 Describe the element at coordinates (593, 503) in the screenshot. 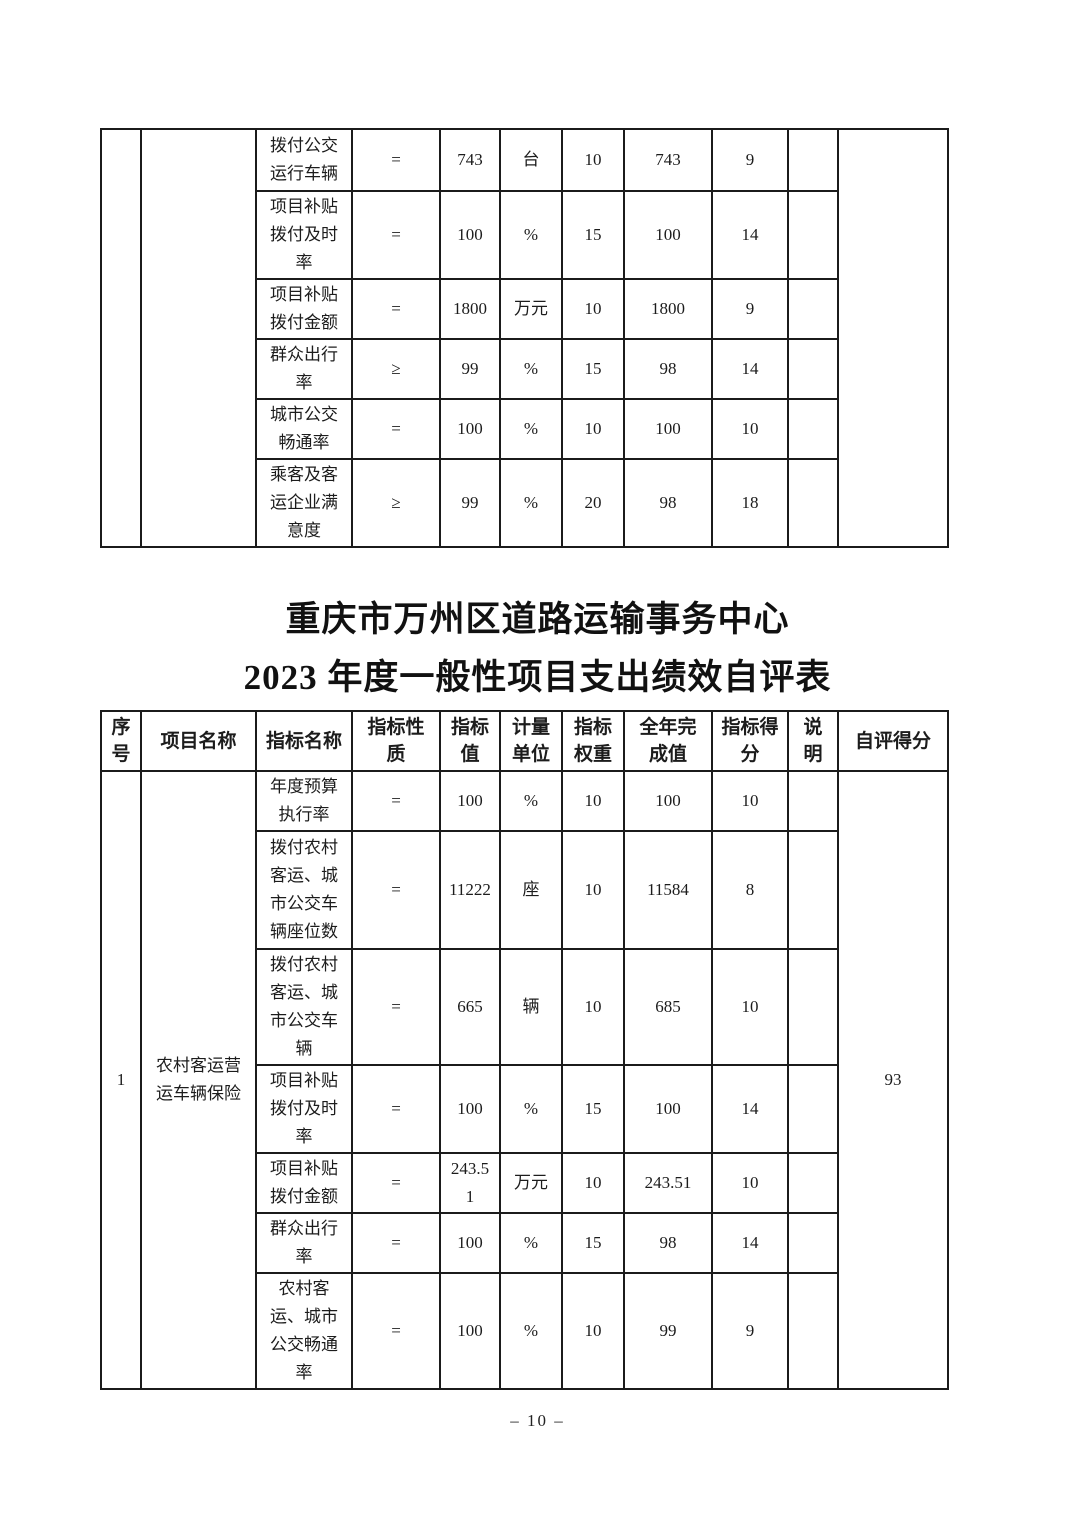

I see `weight-cell: 20` at that location.